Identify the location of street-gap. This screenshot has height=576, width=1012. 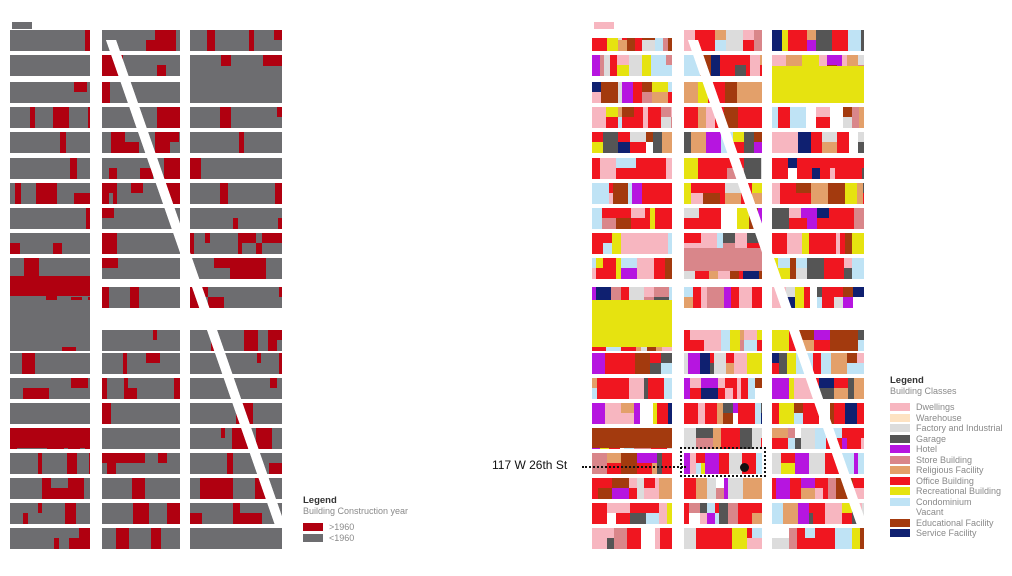
(632, 34).